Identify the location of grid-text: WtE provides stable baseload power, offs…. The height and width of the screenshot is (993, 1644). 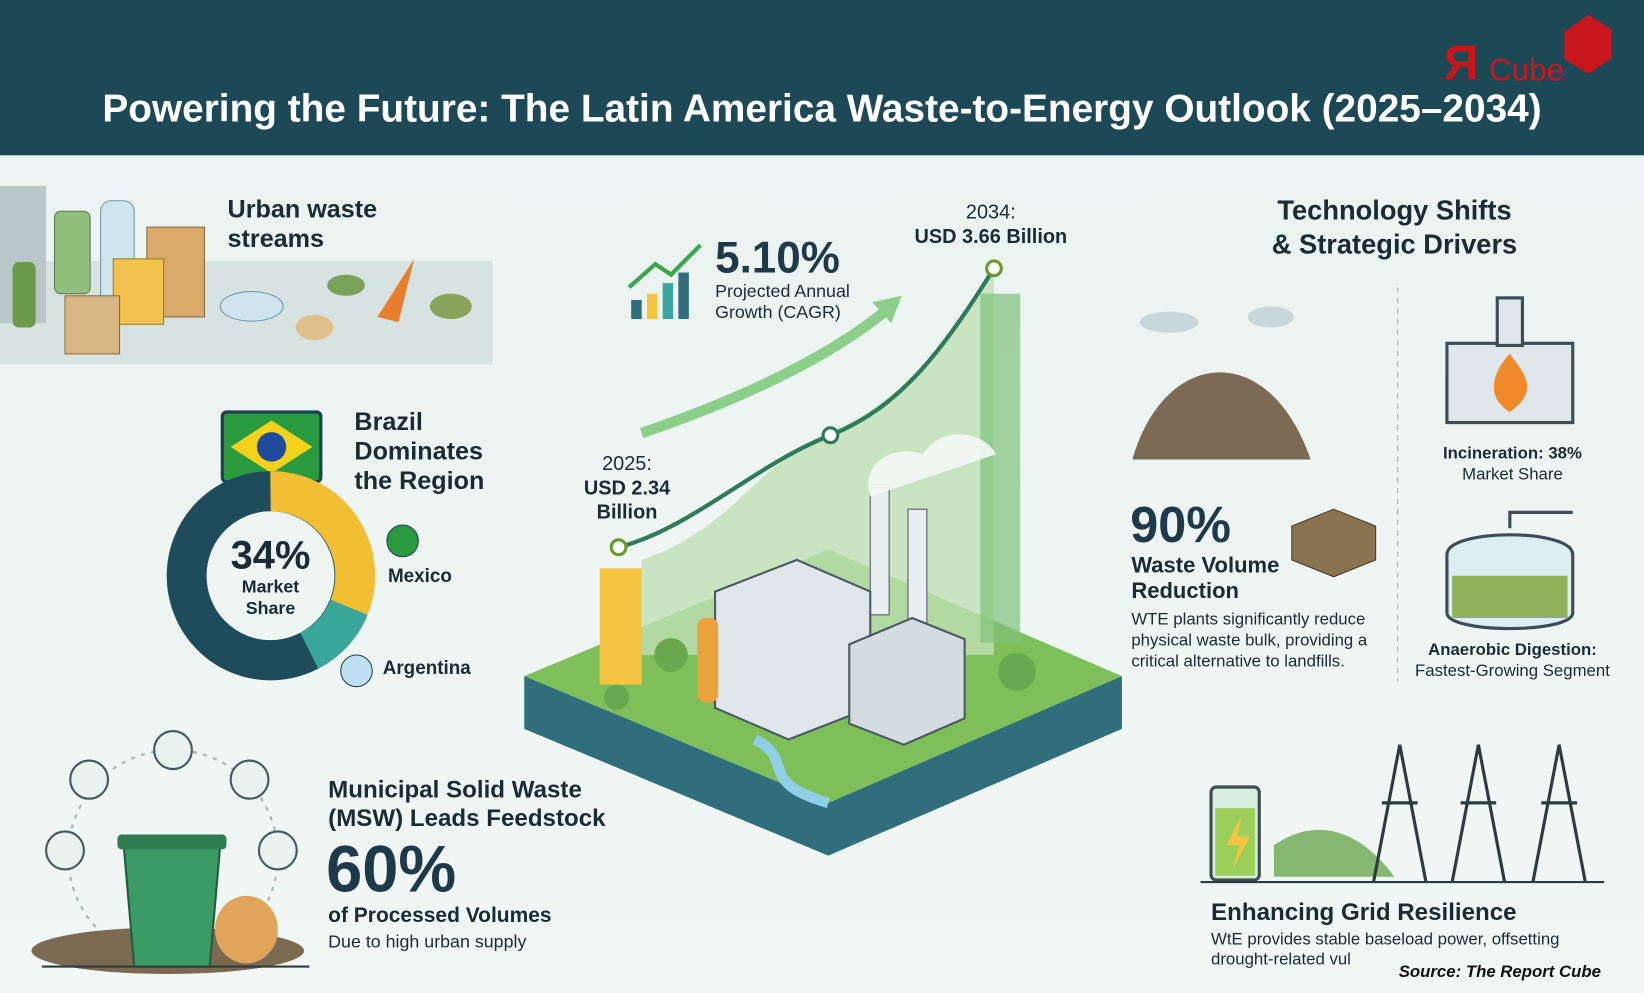
(1385, 950).